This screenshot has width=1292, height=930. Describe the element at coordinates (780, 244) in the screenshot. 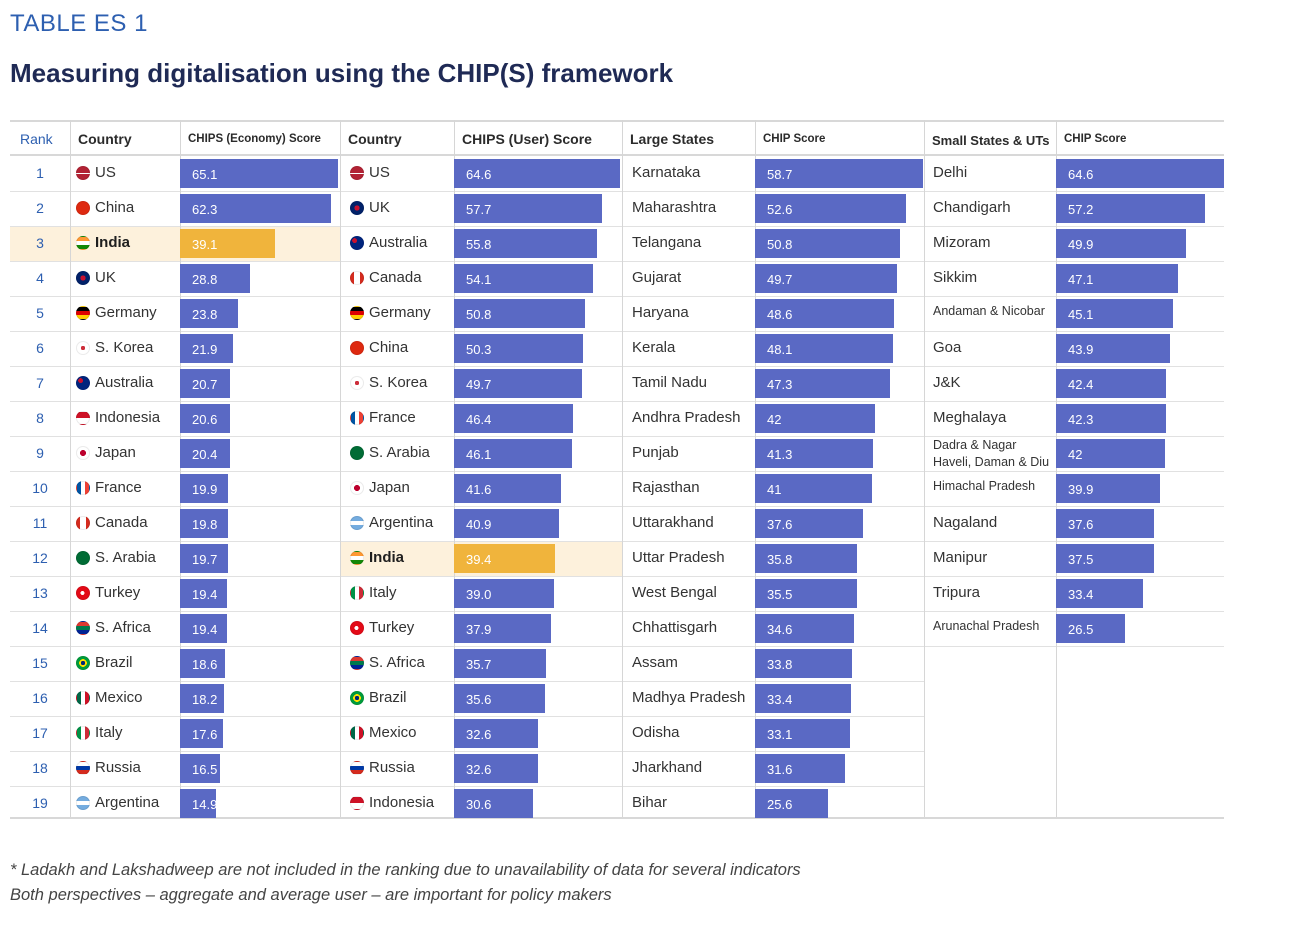

I see `large-state-score-label: 50.8` at that location.